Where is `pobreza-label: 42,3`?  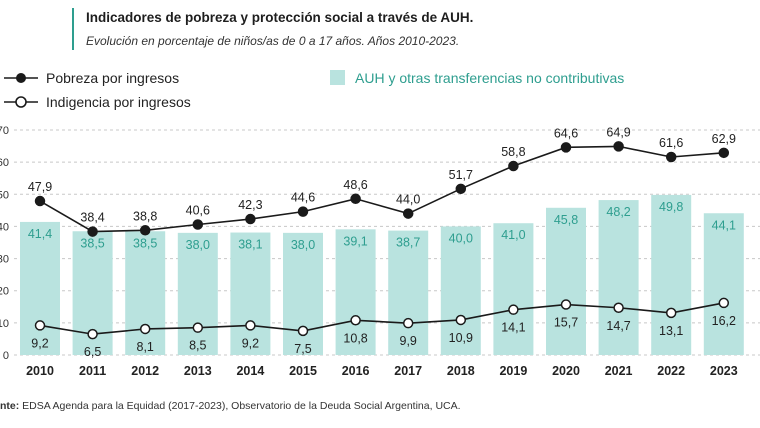 pobreza-label: 42,3 is located at coordinates (250, 205).